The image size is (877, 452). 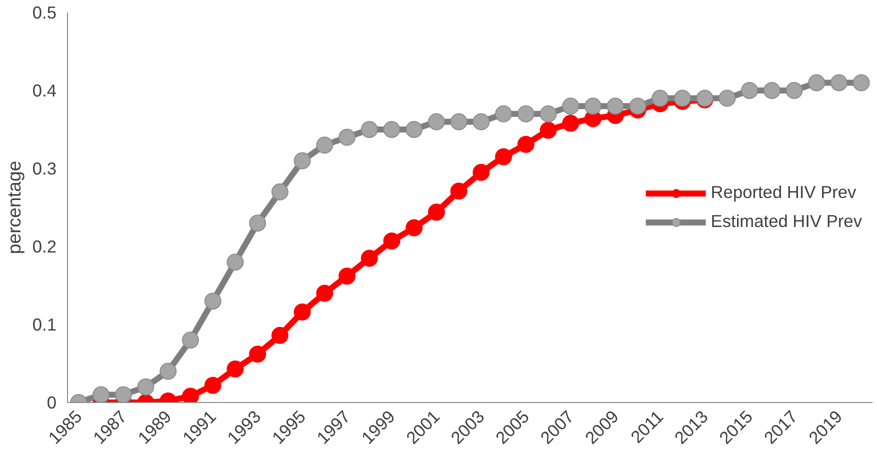 What do you see at coordinates (44, 168) in the screenshot?
I see `y-tick-label: 0.3` at bounding box center [44, 168].